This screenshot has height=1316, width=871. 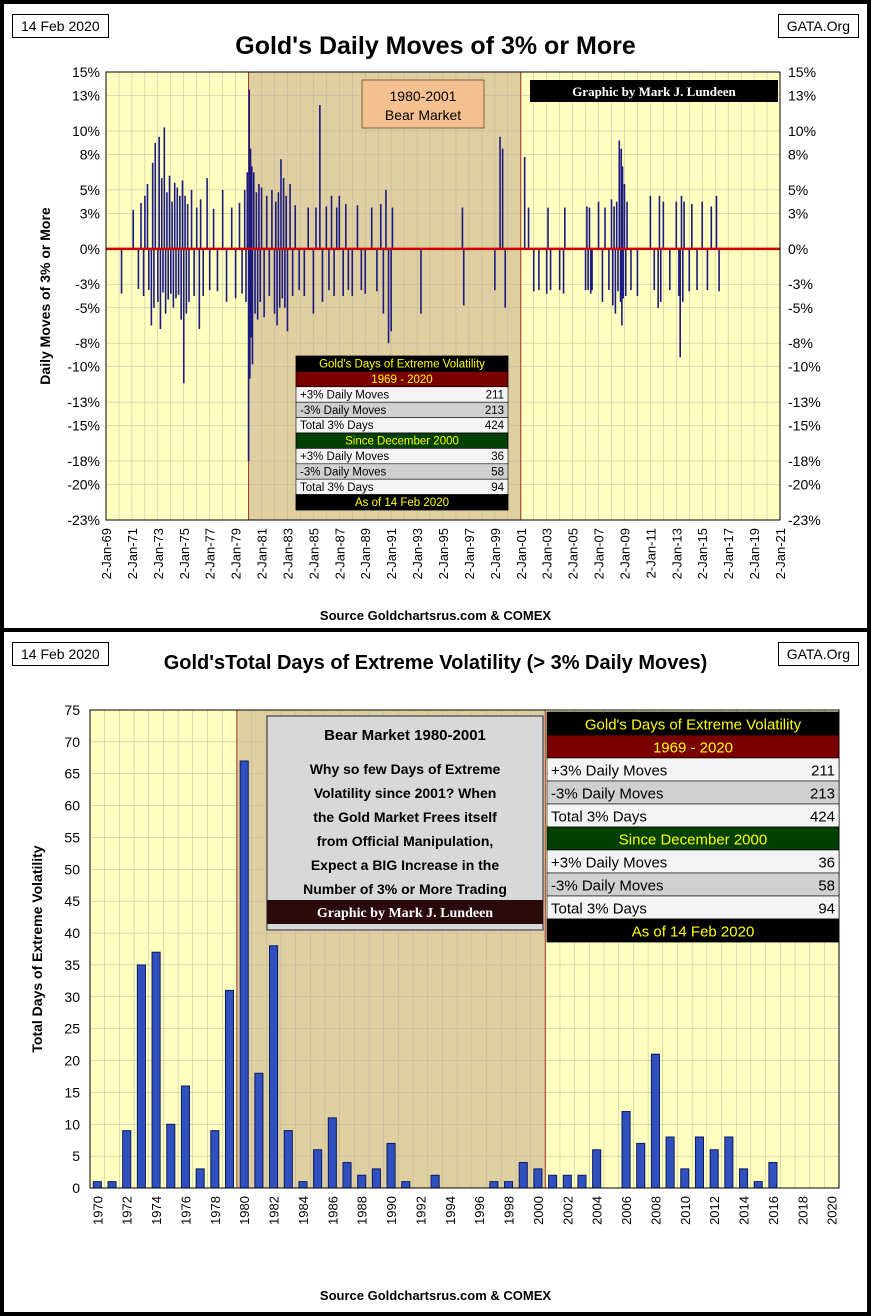 I want to click on bottom-x-tick: 2018, so click(x=802, y=1210).